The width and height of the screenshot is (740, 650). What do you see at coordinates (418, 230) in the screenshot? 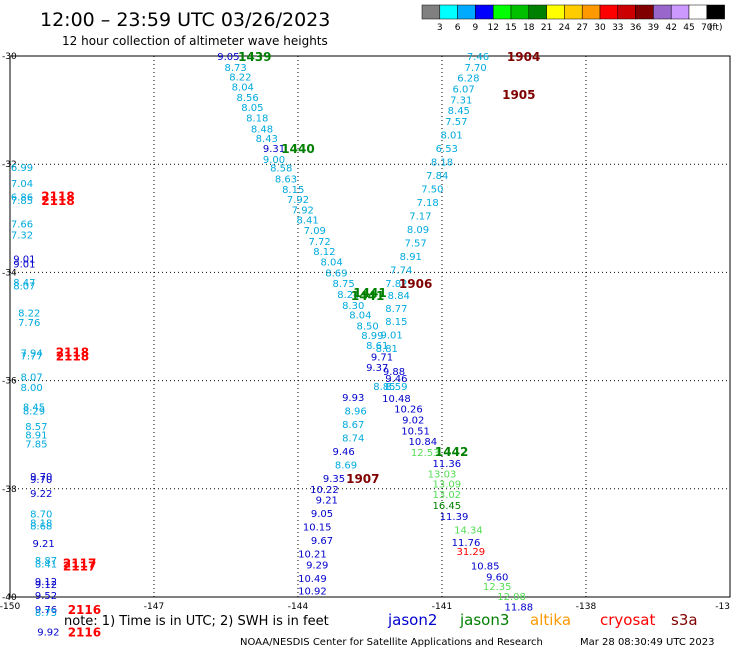
I see `wave-height-value: 8.09` at bounding box center [418, 230].